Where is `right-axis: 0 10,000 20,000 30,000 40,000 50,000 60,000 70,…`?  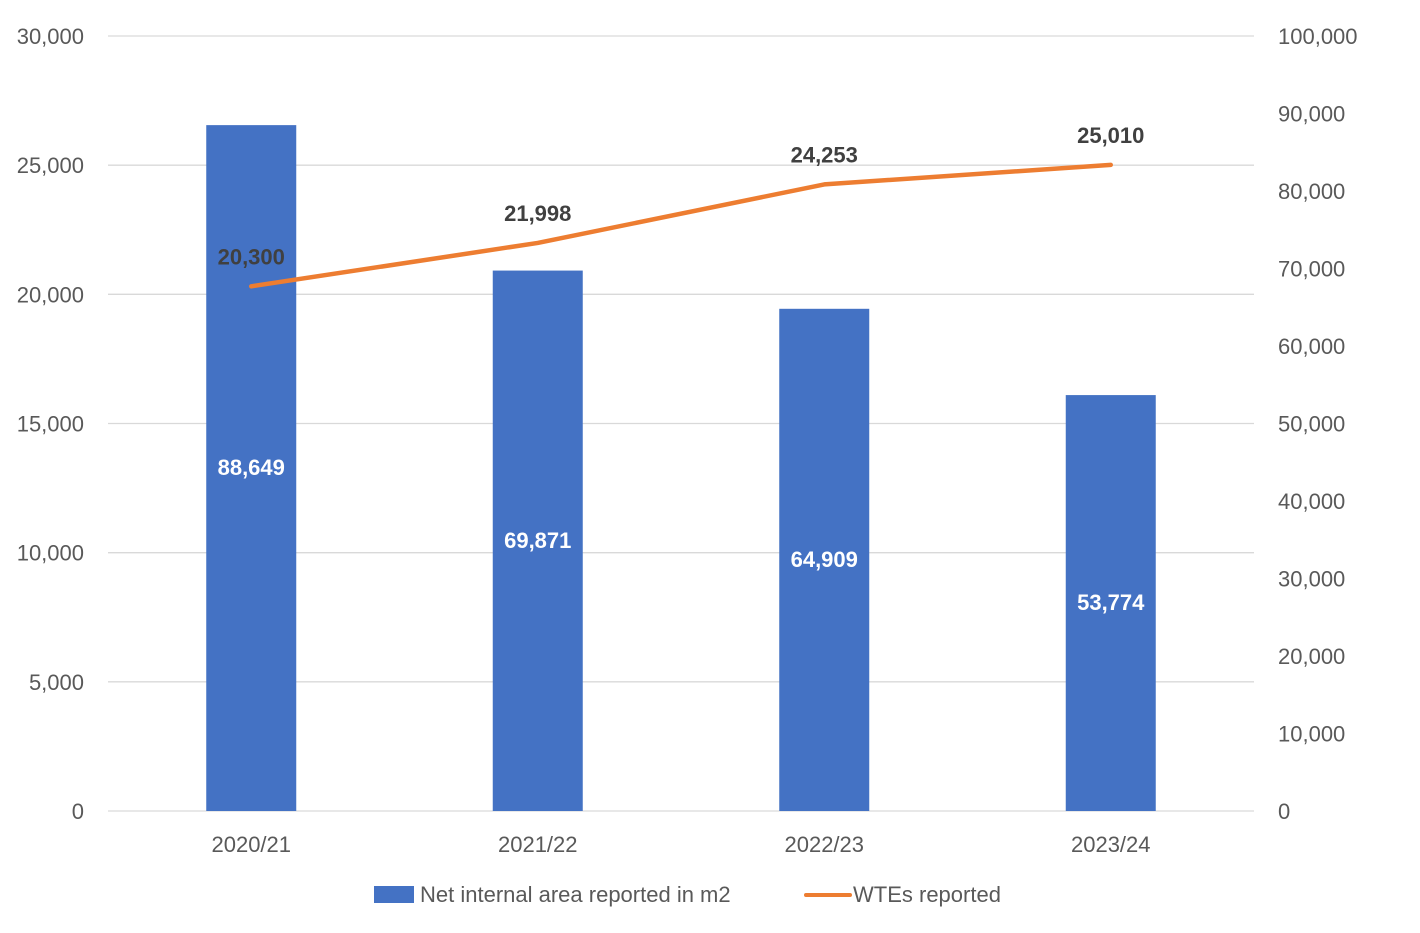
right-axis: 0 10,000 20,000 30,000 40,000 50,000 60,000 70,… is located at coordinates (1318, 424).